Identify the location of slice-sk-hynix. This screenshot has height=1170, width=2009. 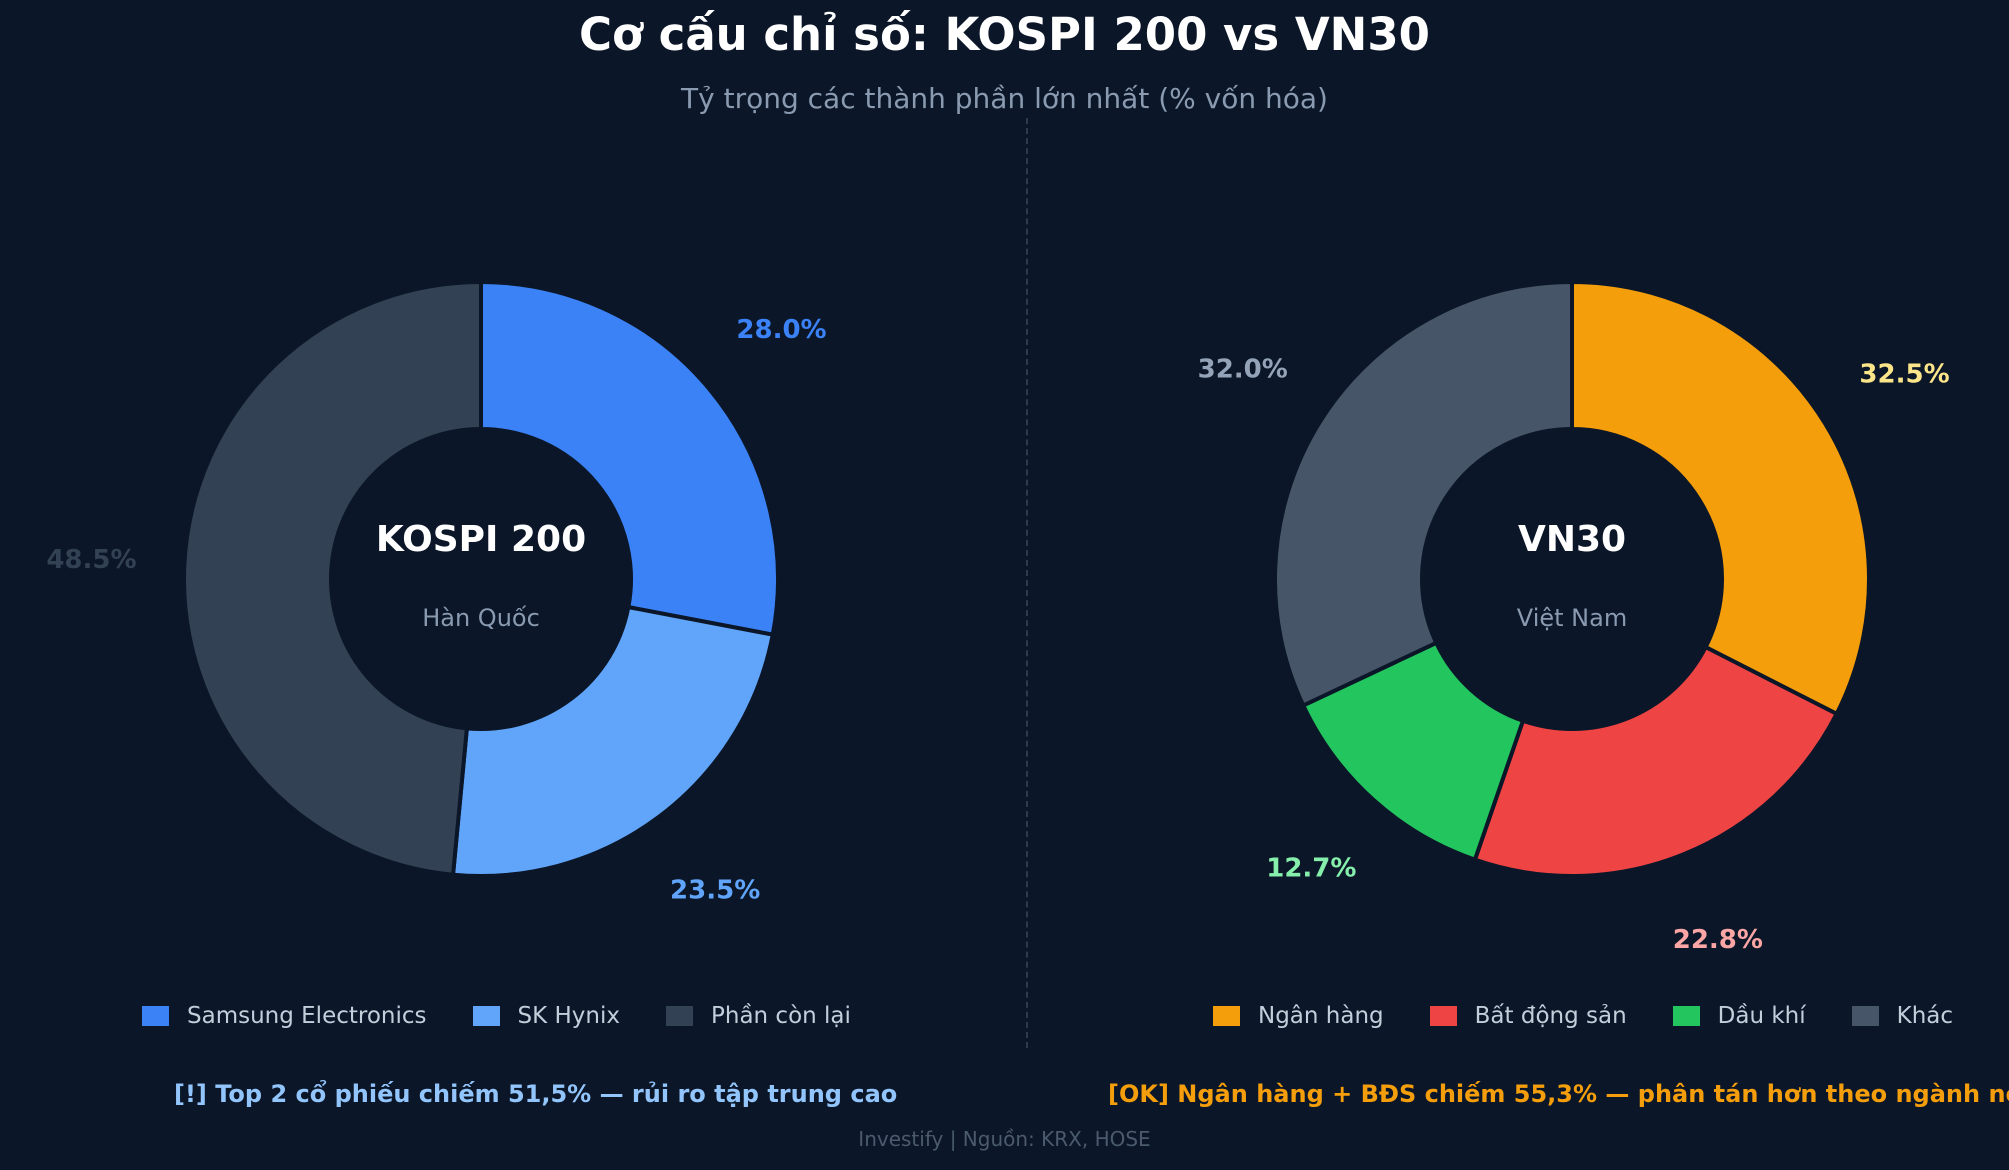
(613, 741).